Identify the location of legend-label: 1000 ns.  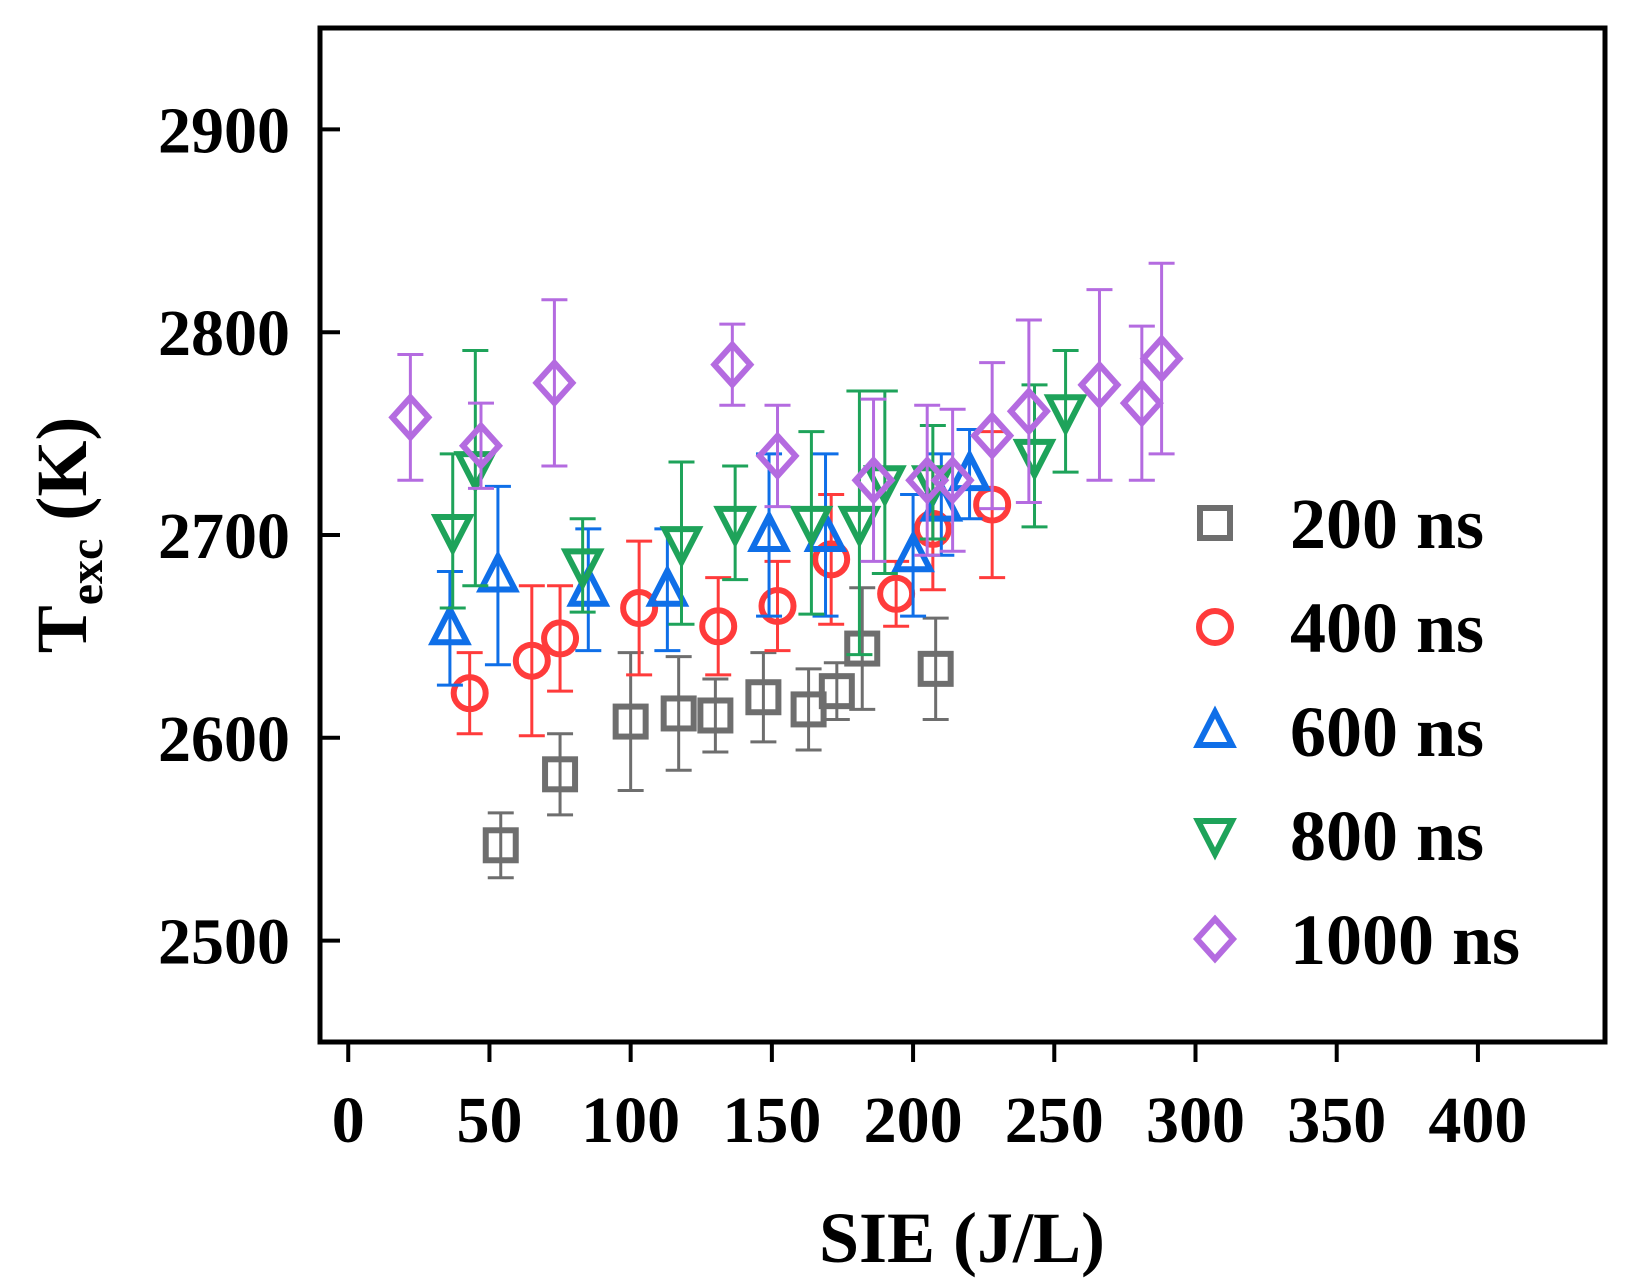
(1405, 940).